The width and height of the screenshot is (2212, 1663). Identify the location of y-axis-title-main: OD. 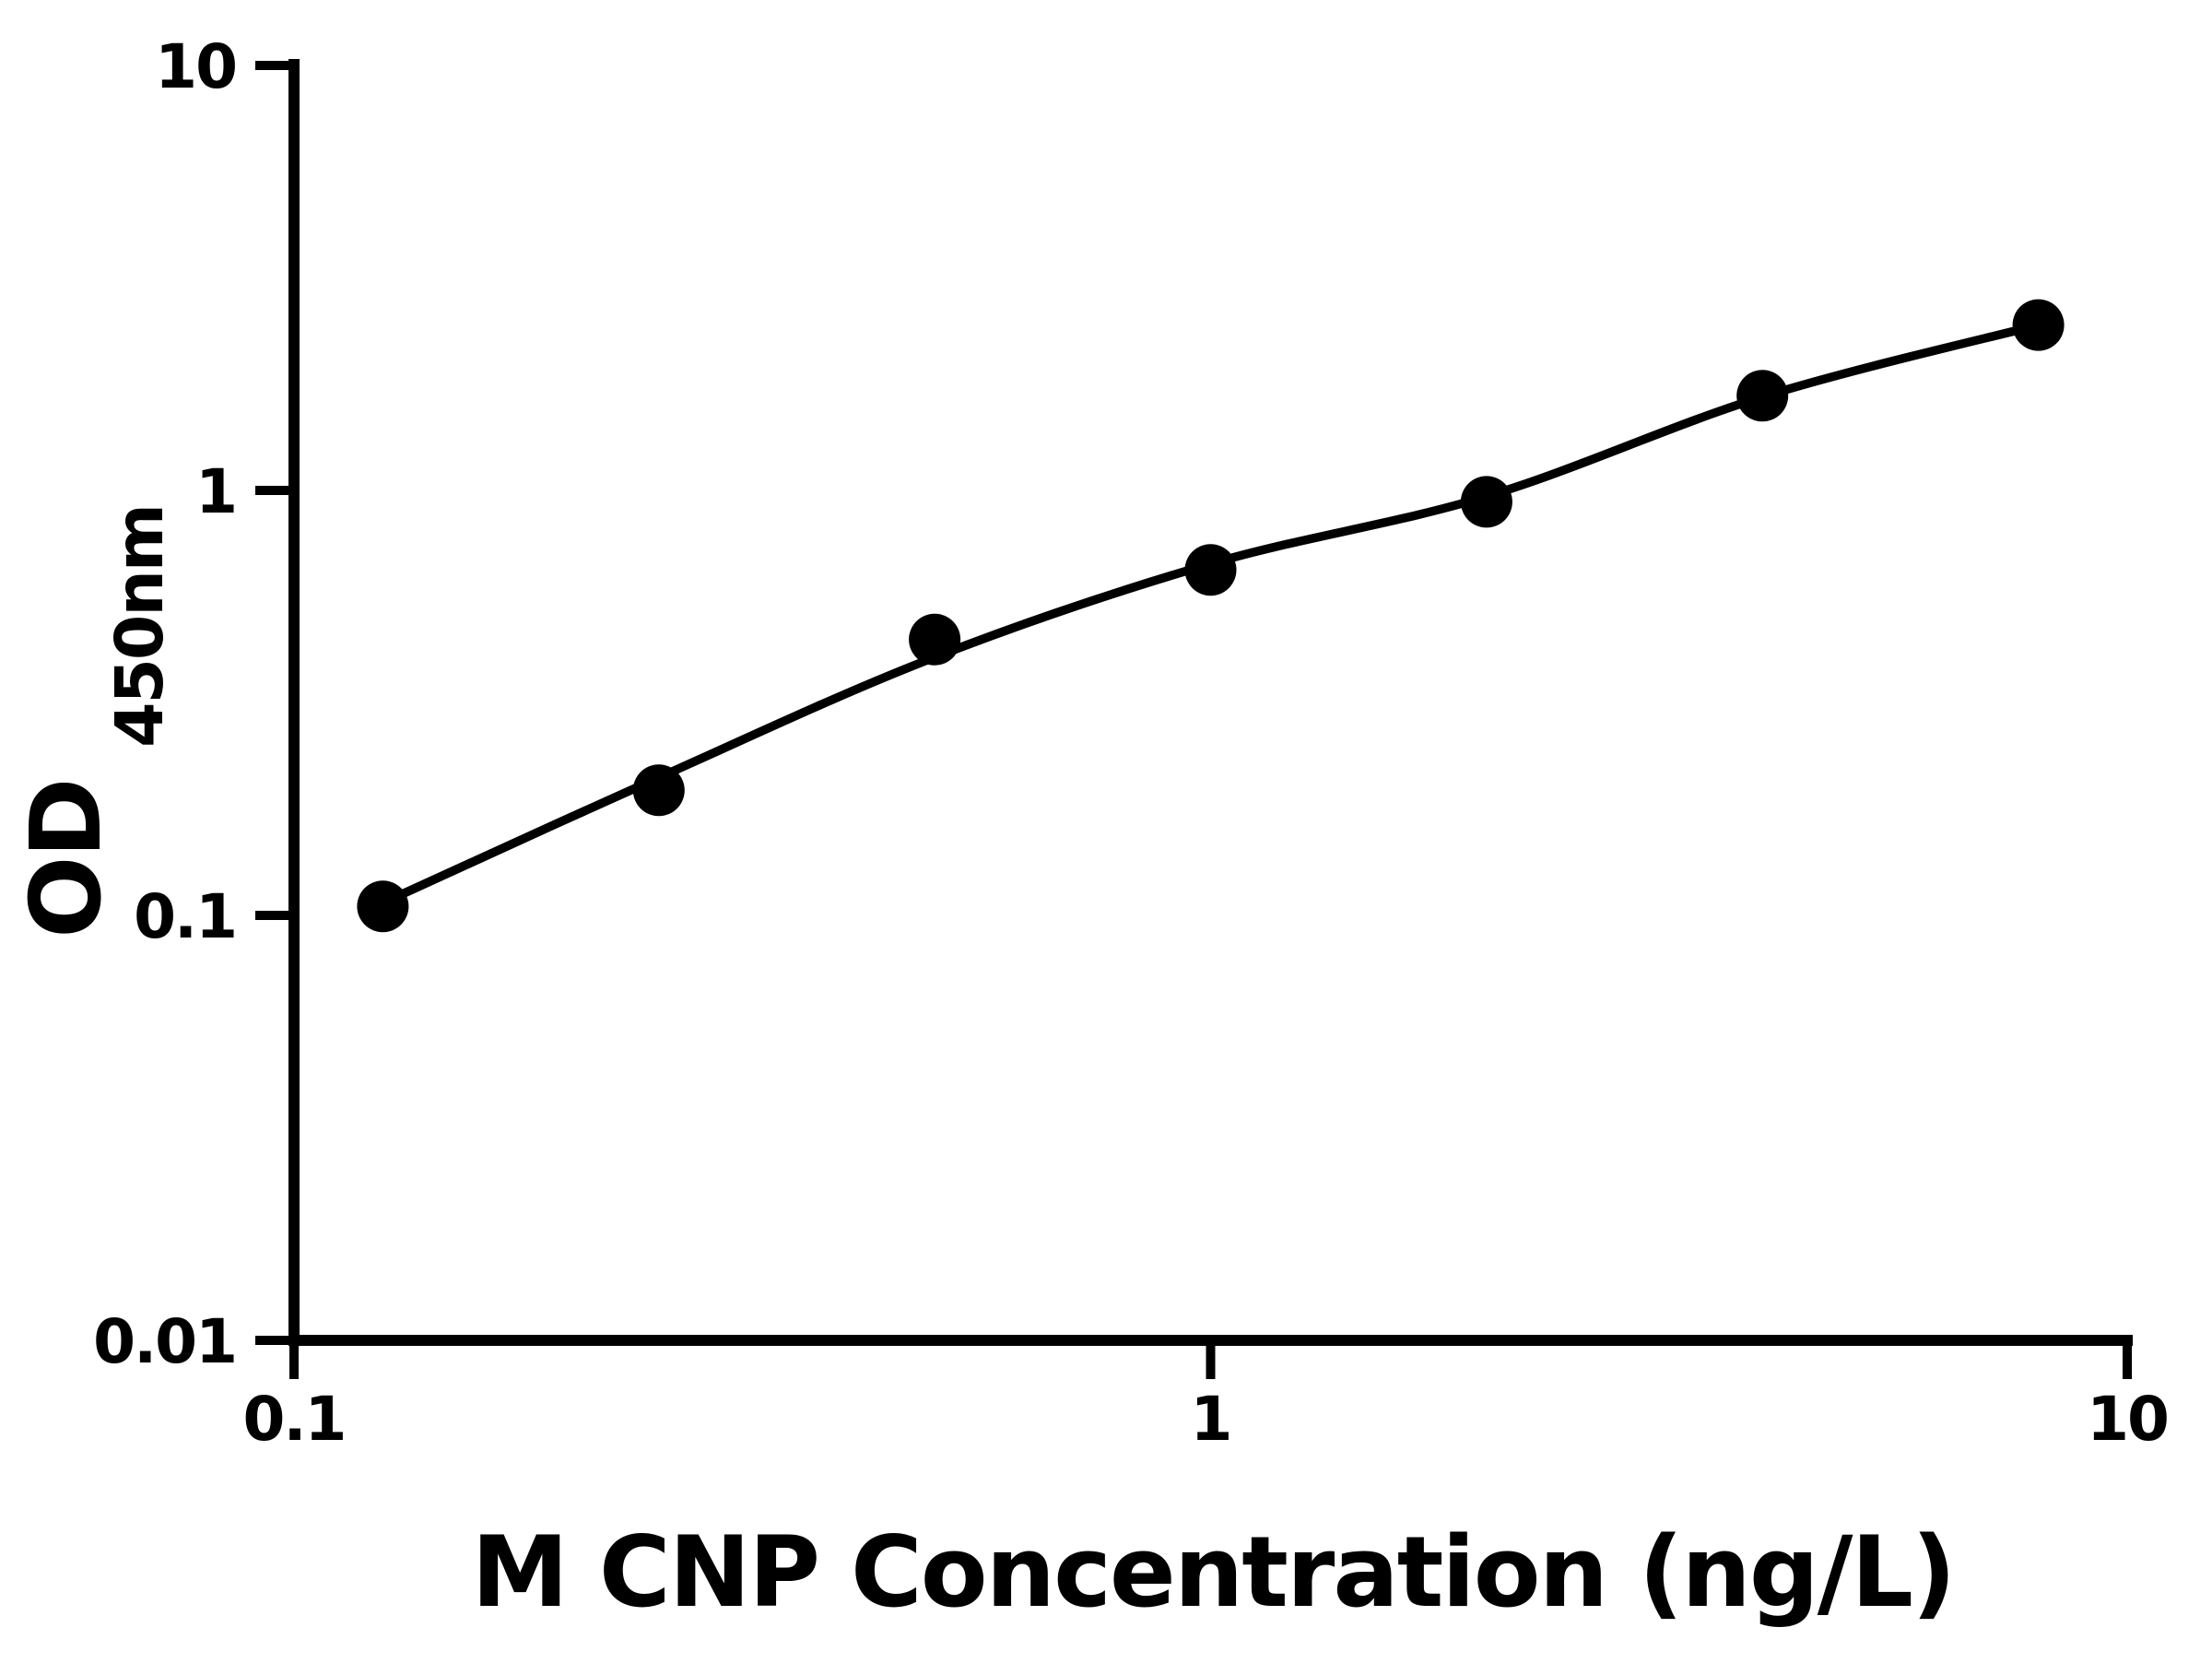
(66, 858).